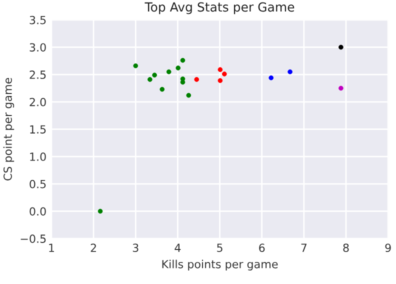  Describe the element at coordinates (38, 129) in the screenshot. I see `y-tick-label: 1.5` at that location.